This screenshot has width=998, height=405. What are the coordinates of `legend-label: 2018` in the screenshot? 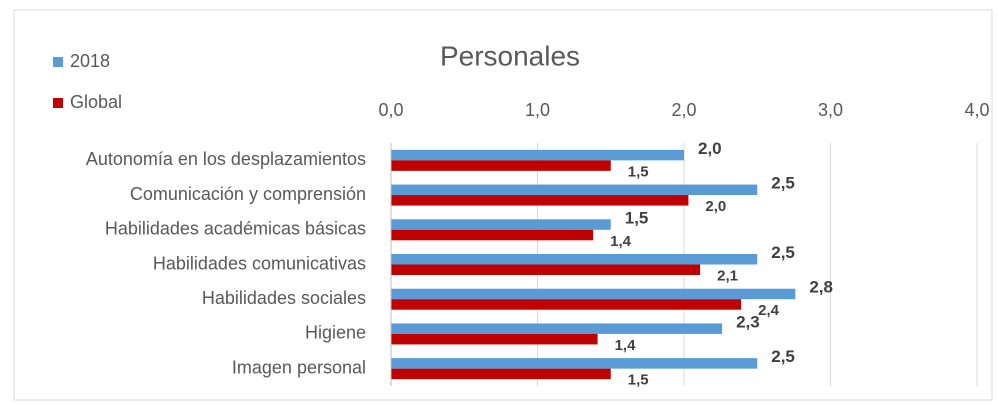 It's located at (90, 61).